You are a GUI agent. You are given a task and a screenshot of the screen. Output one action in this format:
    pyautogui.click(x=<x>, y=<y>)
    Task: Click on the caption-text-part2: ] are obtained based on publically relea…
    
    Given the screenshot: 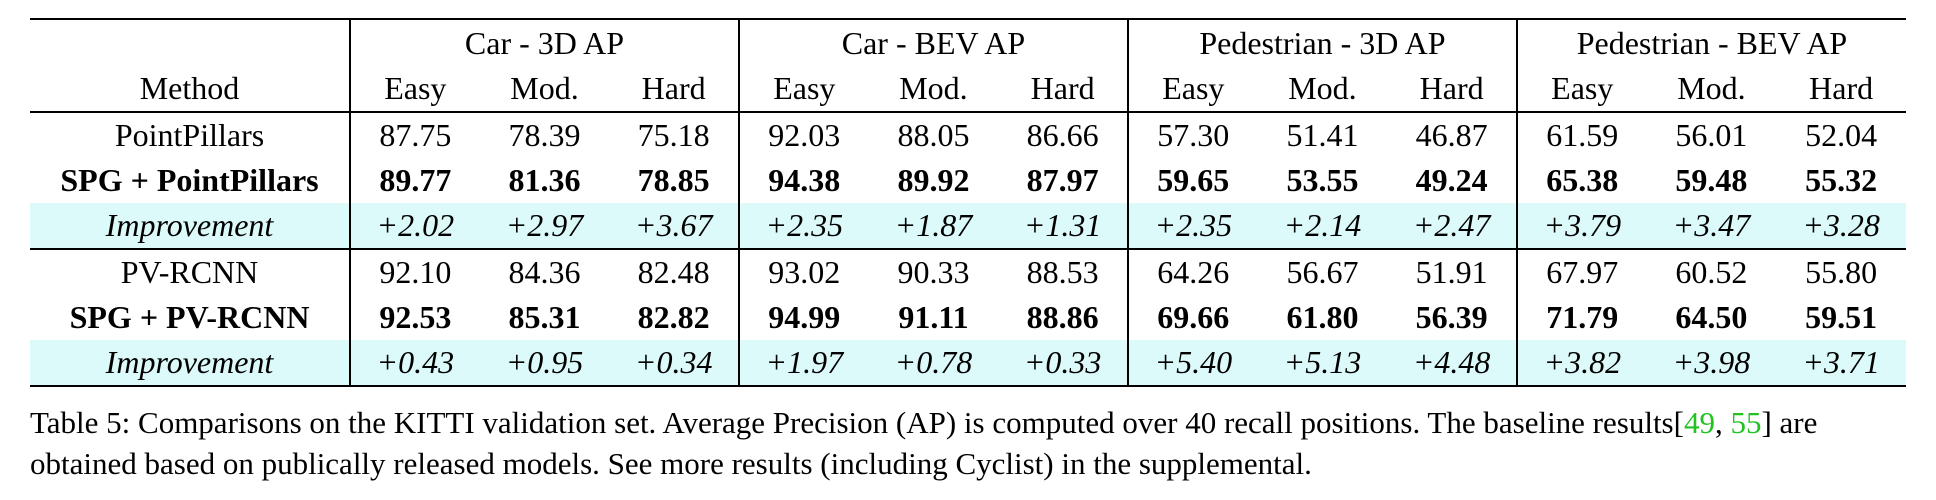 What is the action you would take?
    pyautogui.click(x=924, y=443)
    